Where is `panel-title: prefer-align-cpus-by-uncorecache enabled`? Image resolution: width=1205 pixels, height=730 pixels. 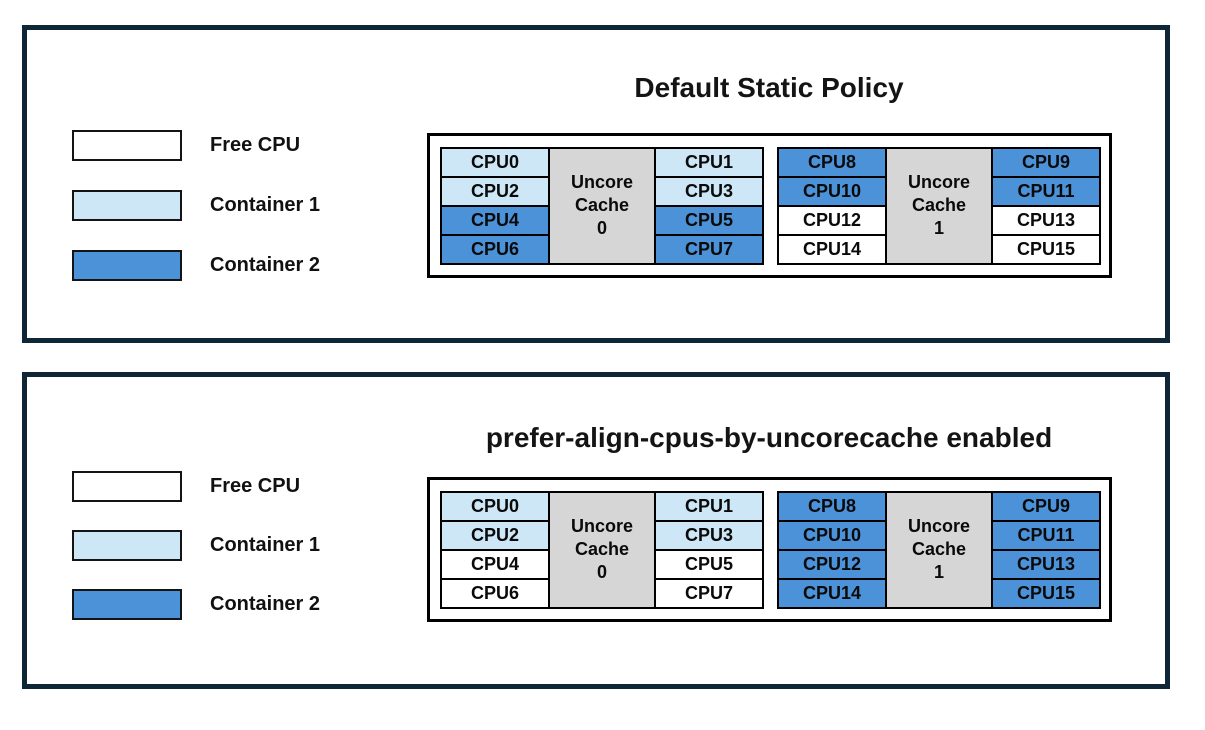 panel-title: prefer-align-cpus-by-uncorecache enabled is located at coordinates (769, 437).